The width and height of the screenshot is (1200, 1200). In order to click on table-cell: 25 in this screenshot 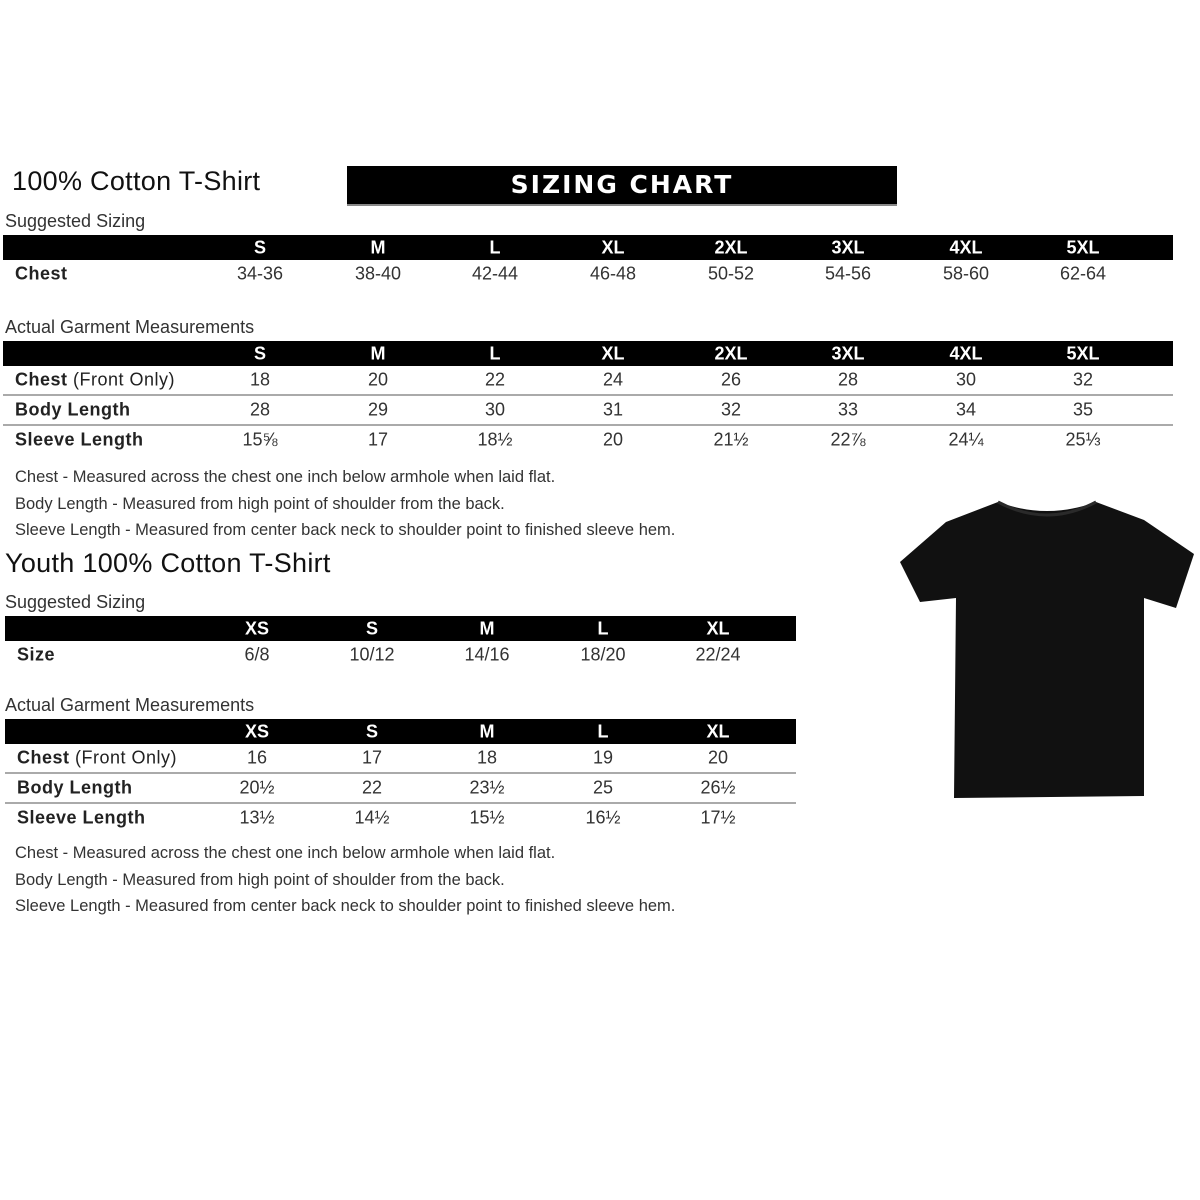, I will do `click(603, 787)`.